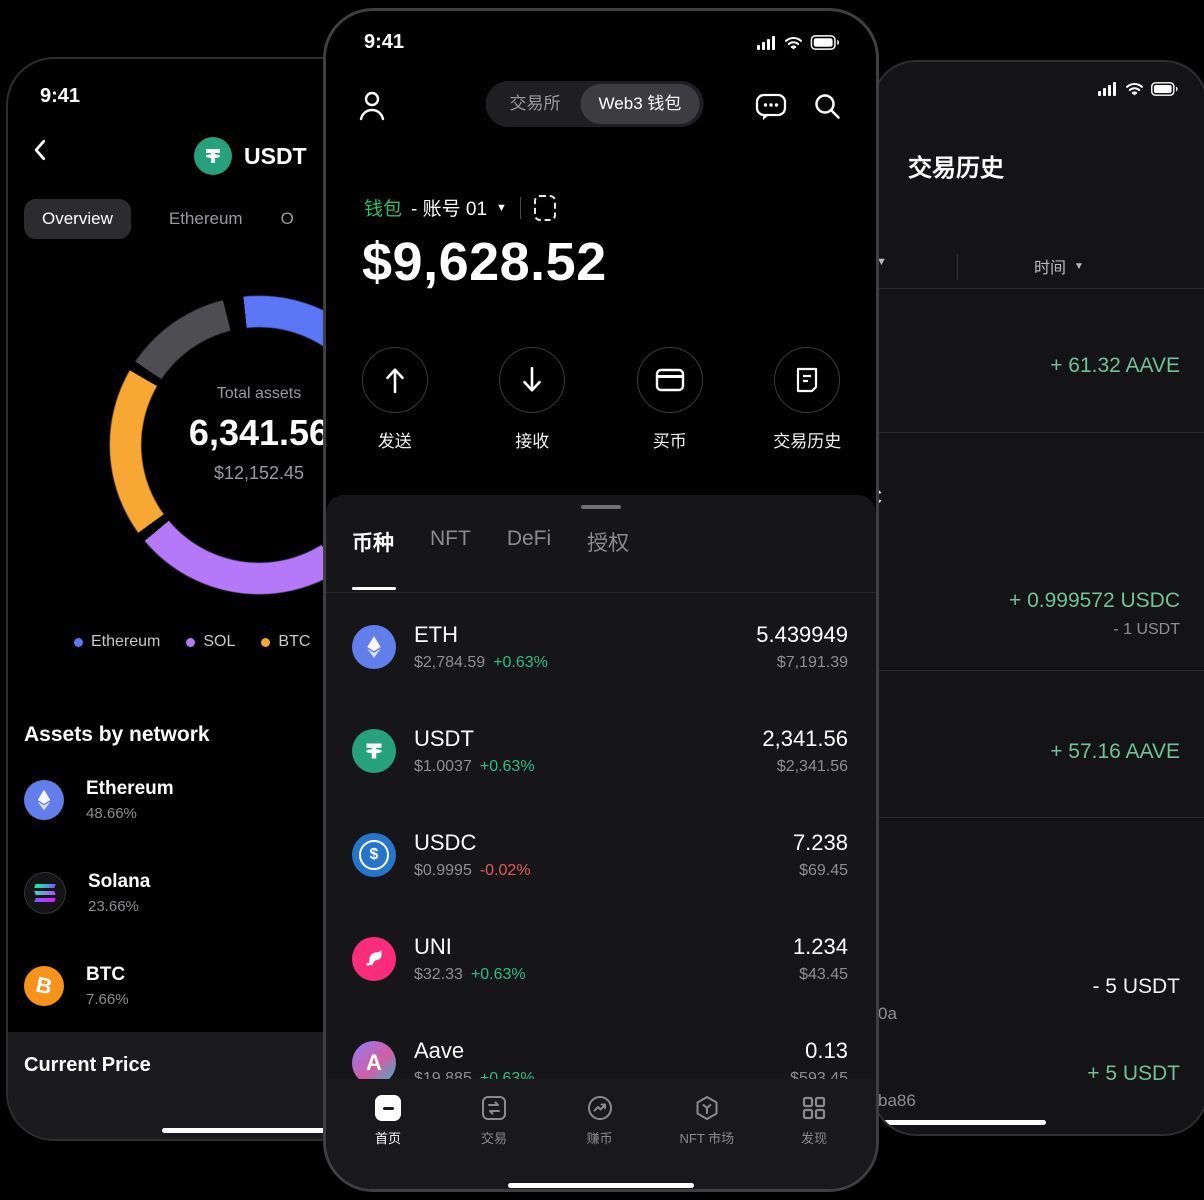 The height and width of the screenshot is (1200, 1204). I want to click on tab-truncated: O, so click(287, 218).